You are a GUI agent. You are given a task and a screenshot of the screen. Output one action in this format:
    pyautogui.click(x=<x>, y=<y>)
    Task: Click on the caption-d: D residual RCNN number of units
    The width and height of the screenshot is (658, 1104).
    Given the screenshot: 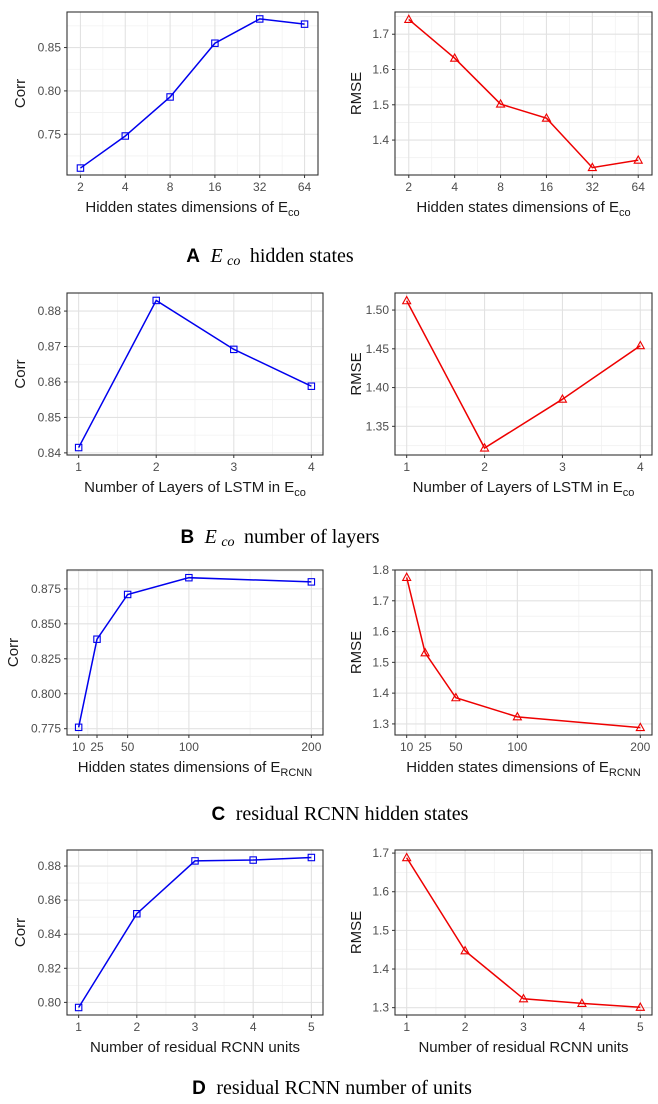 What is the action you would take?
    pyautogui.click(x=332, y=1088)
    